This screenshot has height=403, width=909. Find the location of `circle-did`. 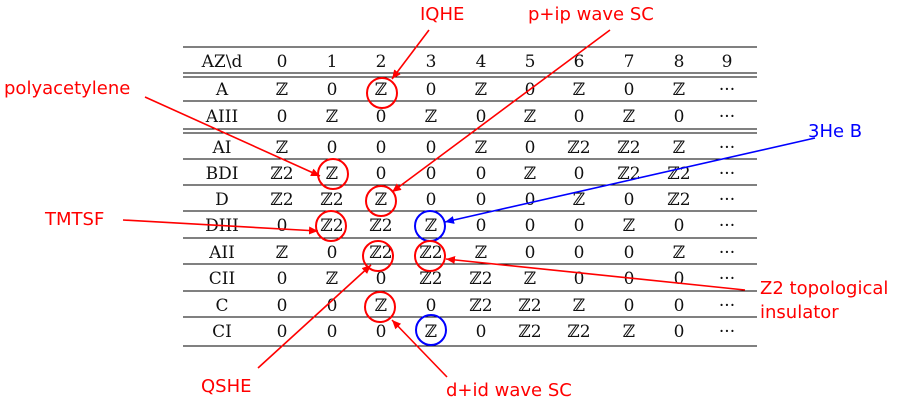

circle-did is located at coordinates (431, 330).